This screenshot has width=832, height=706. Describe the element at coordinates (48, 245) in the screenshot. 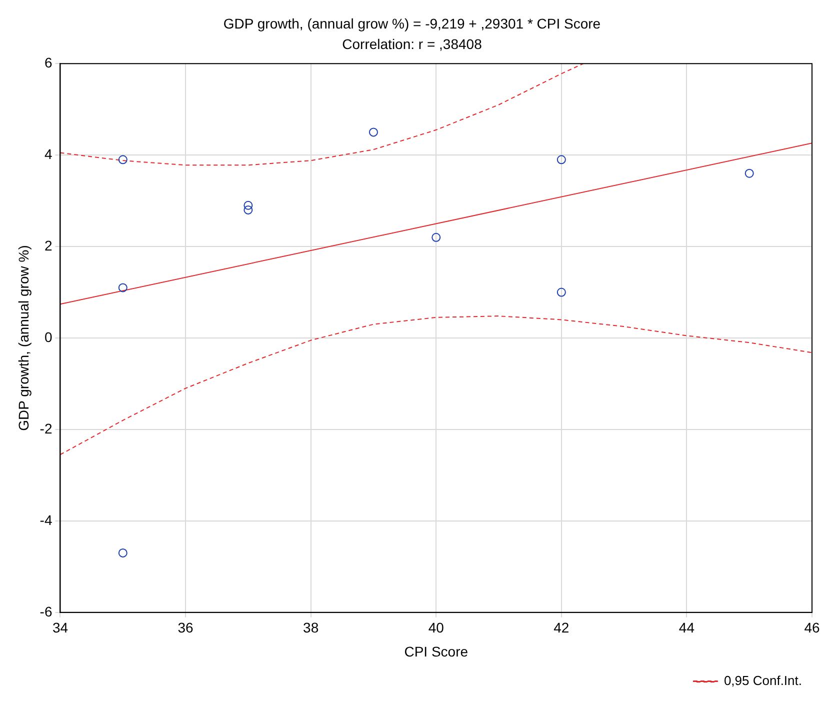

I see `y-tick-label: 2` at that location.